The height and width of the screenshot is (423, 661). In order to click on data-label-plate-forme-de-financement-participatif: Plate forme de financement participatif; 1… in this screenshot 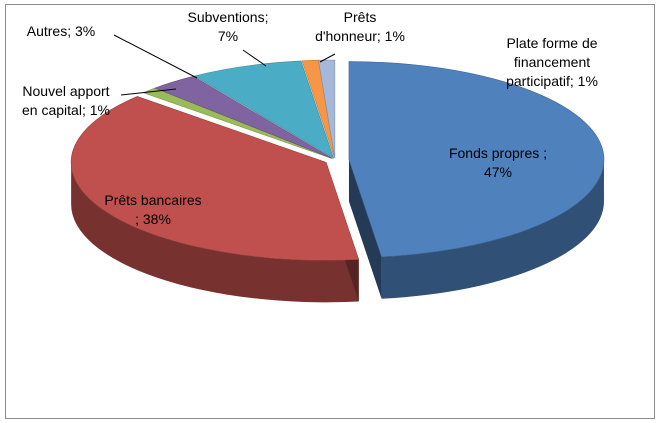, I will do `click(552, 62)`.